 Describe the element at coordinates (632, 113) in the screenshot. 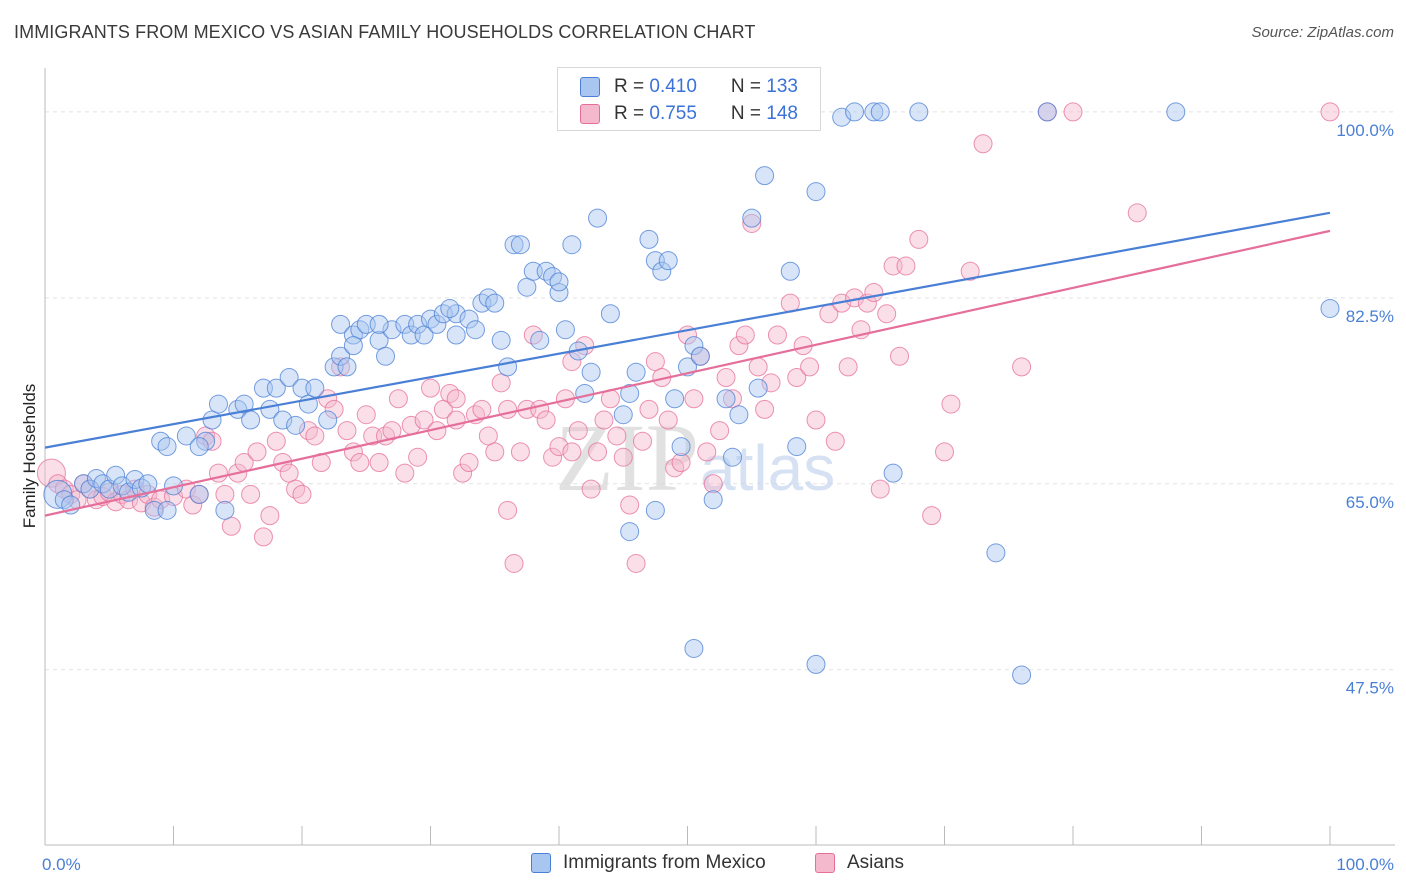

I see `legend-r-label: R =` at that location.